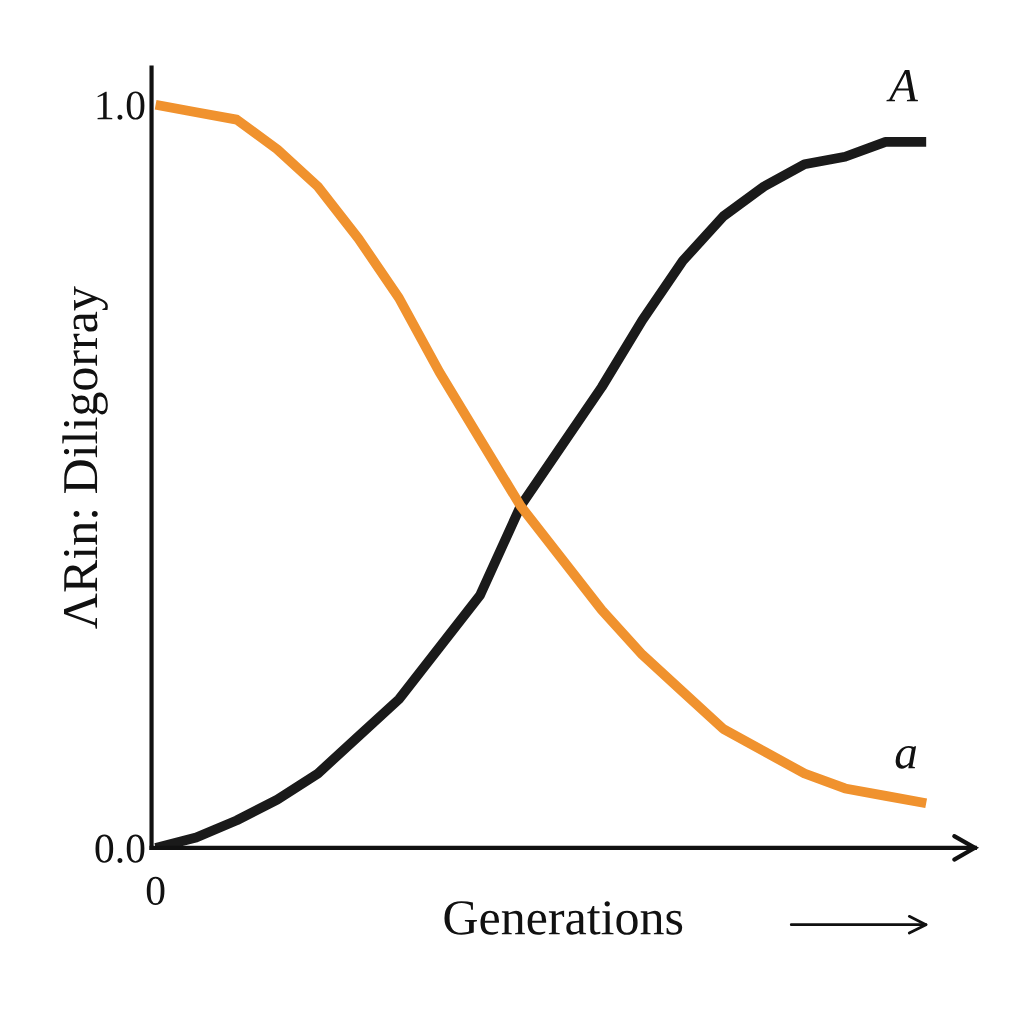  I want to click on series-label: A, so click(902, 86).